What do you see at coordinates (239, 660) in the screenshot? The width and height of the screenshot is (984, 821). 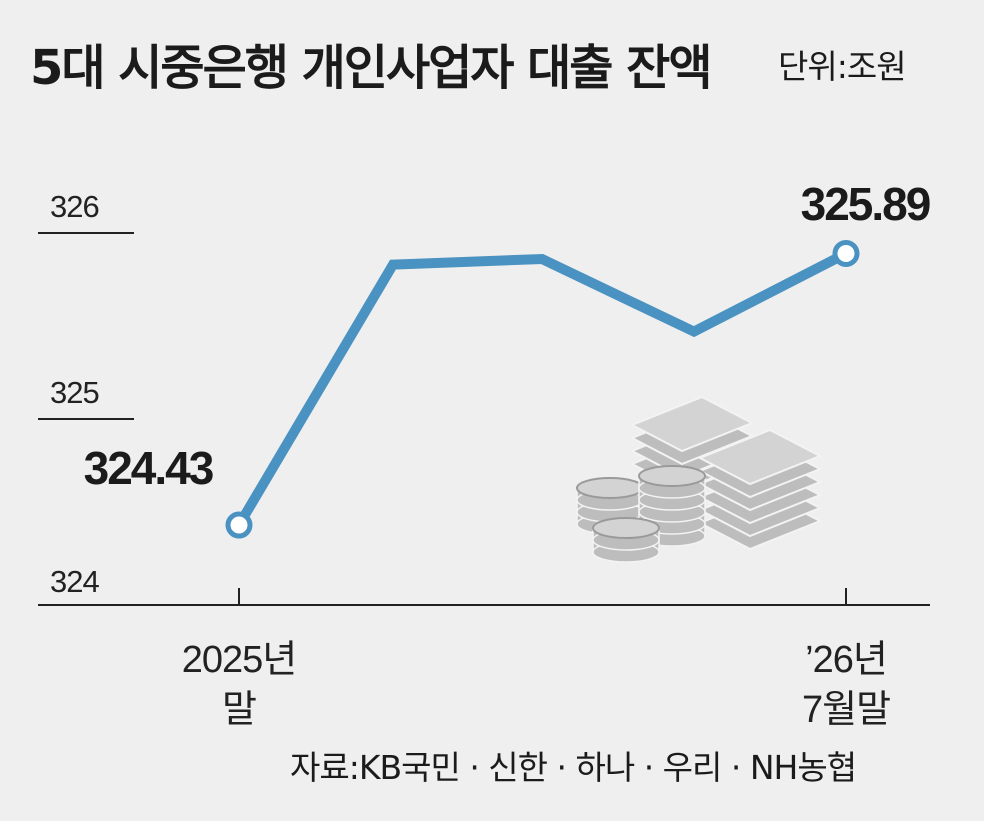 I see `x-tick-label: 2025년` at bounding box center [239, 660].